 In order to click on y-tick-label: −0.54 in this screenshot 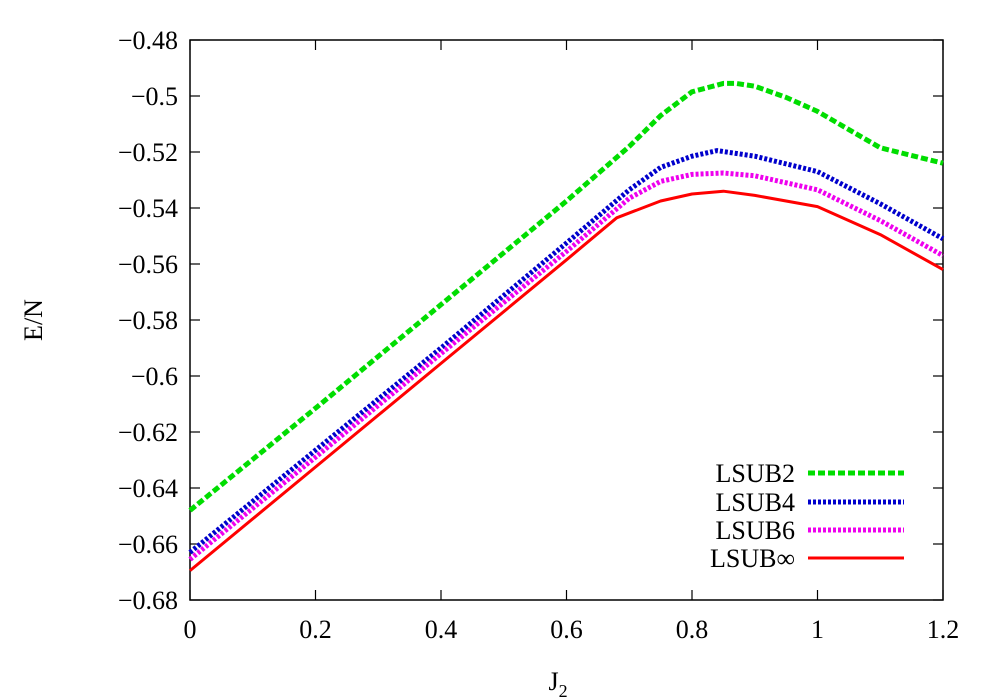, I will do `click(148, 208)`.